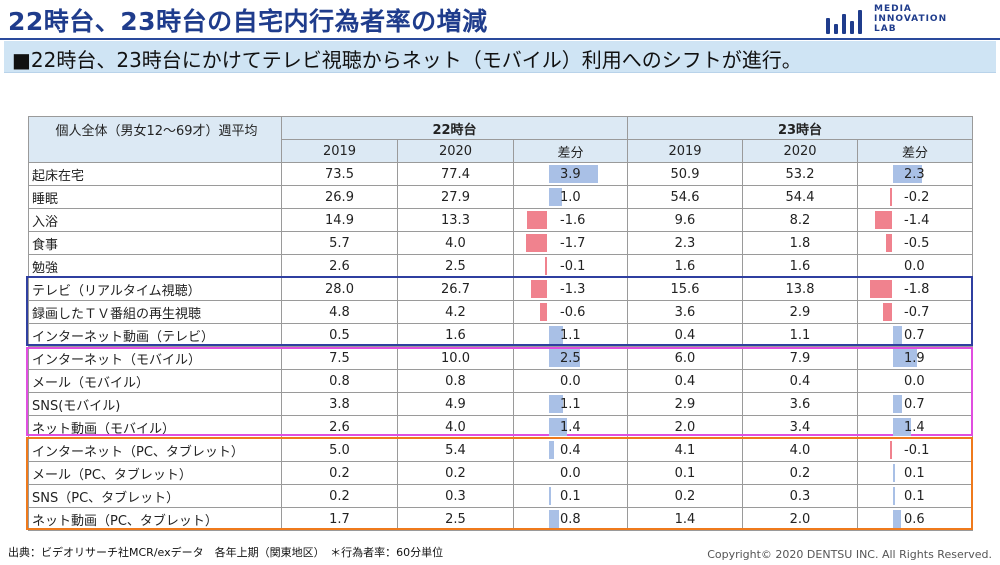 The image size is (1000, 565). Describe the element at coordinates (454, 128) in the screenshot. I see `group-header-22: 22時台` at that location.